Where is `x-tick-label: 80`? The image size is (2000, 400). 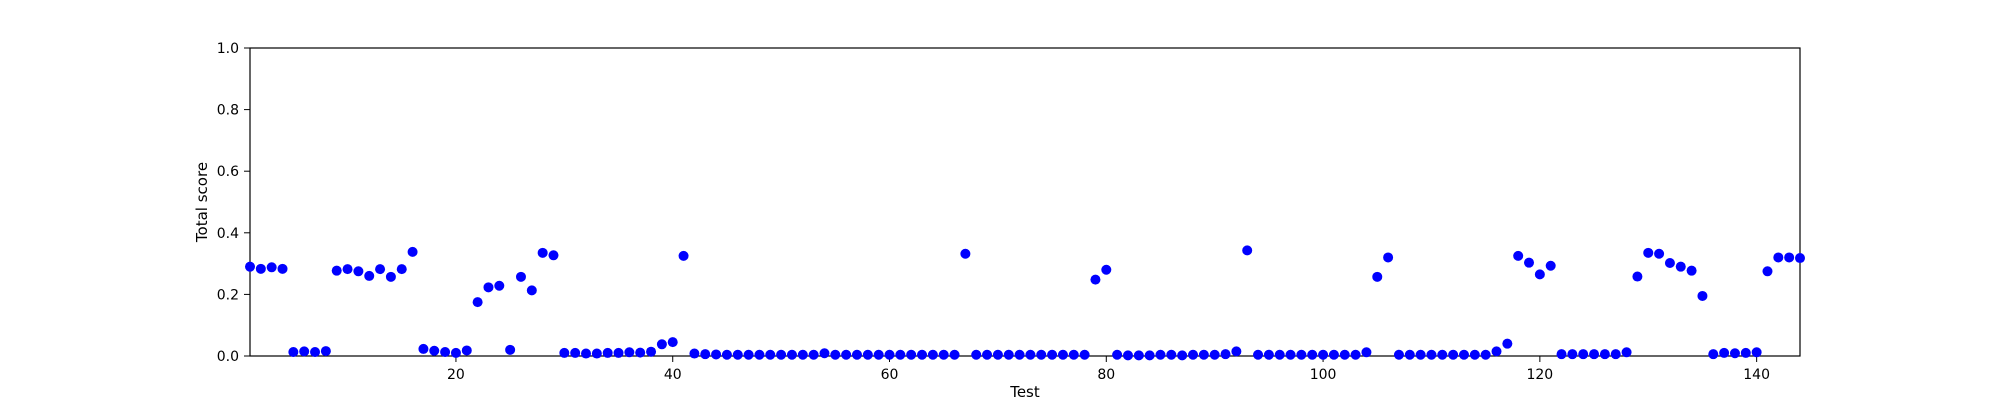 x-tick-label: 80 is located at coordinates (1106, 375).